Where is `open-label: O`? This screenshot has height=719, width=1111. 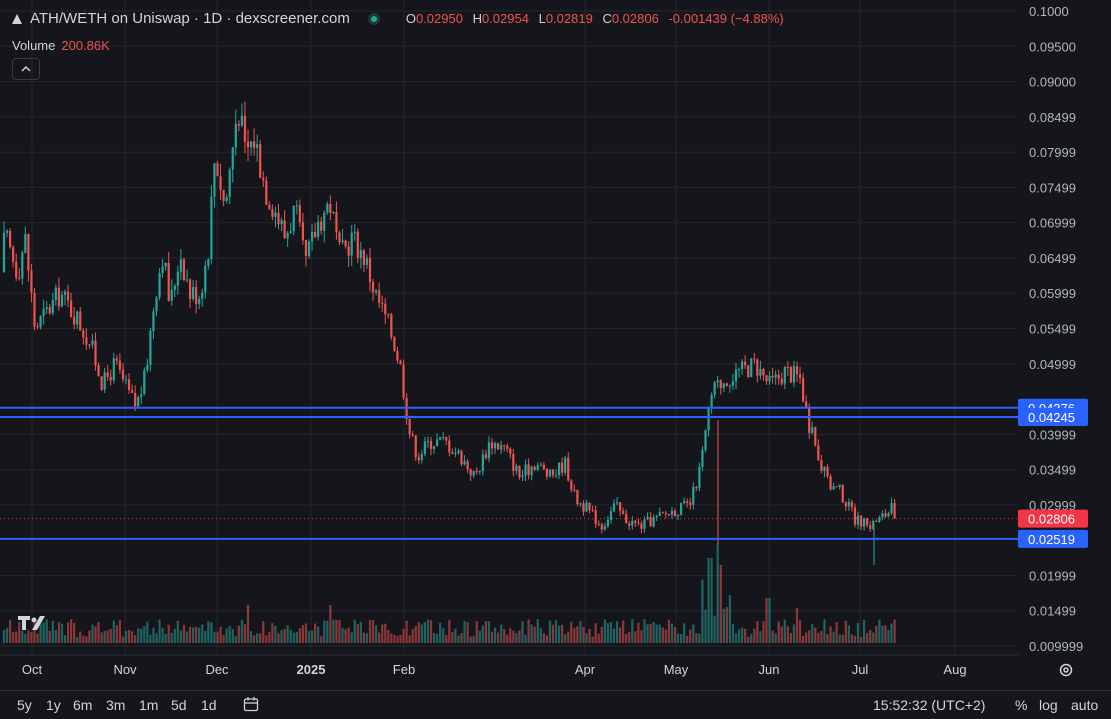
open-label: O is located at coordinates (410, 18).